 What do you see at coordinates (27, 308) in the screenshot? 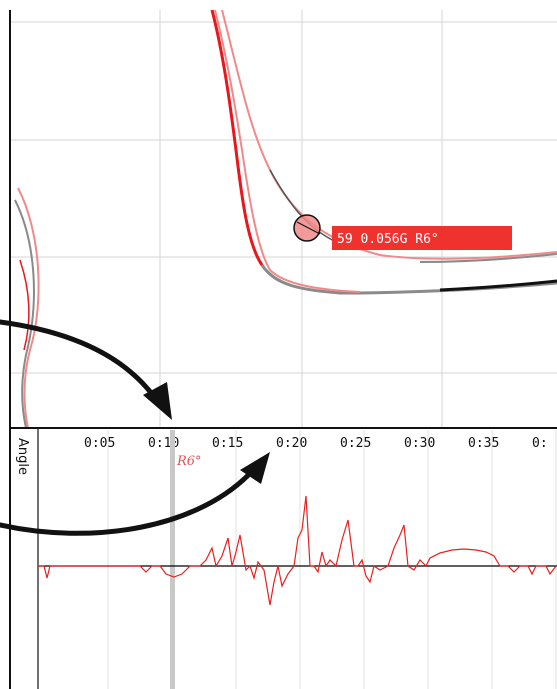
I see `map-track-left` at bounding box center [27, 308].